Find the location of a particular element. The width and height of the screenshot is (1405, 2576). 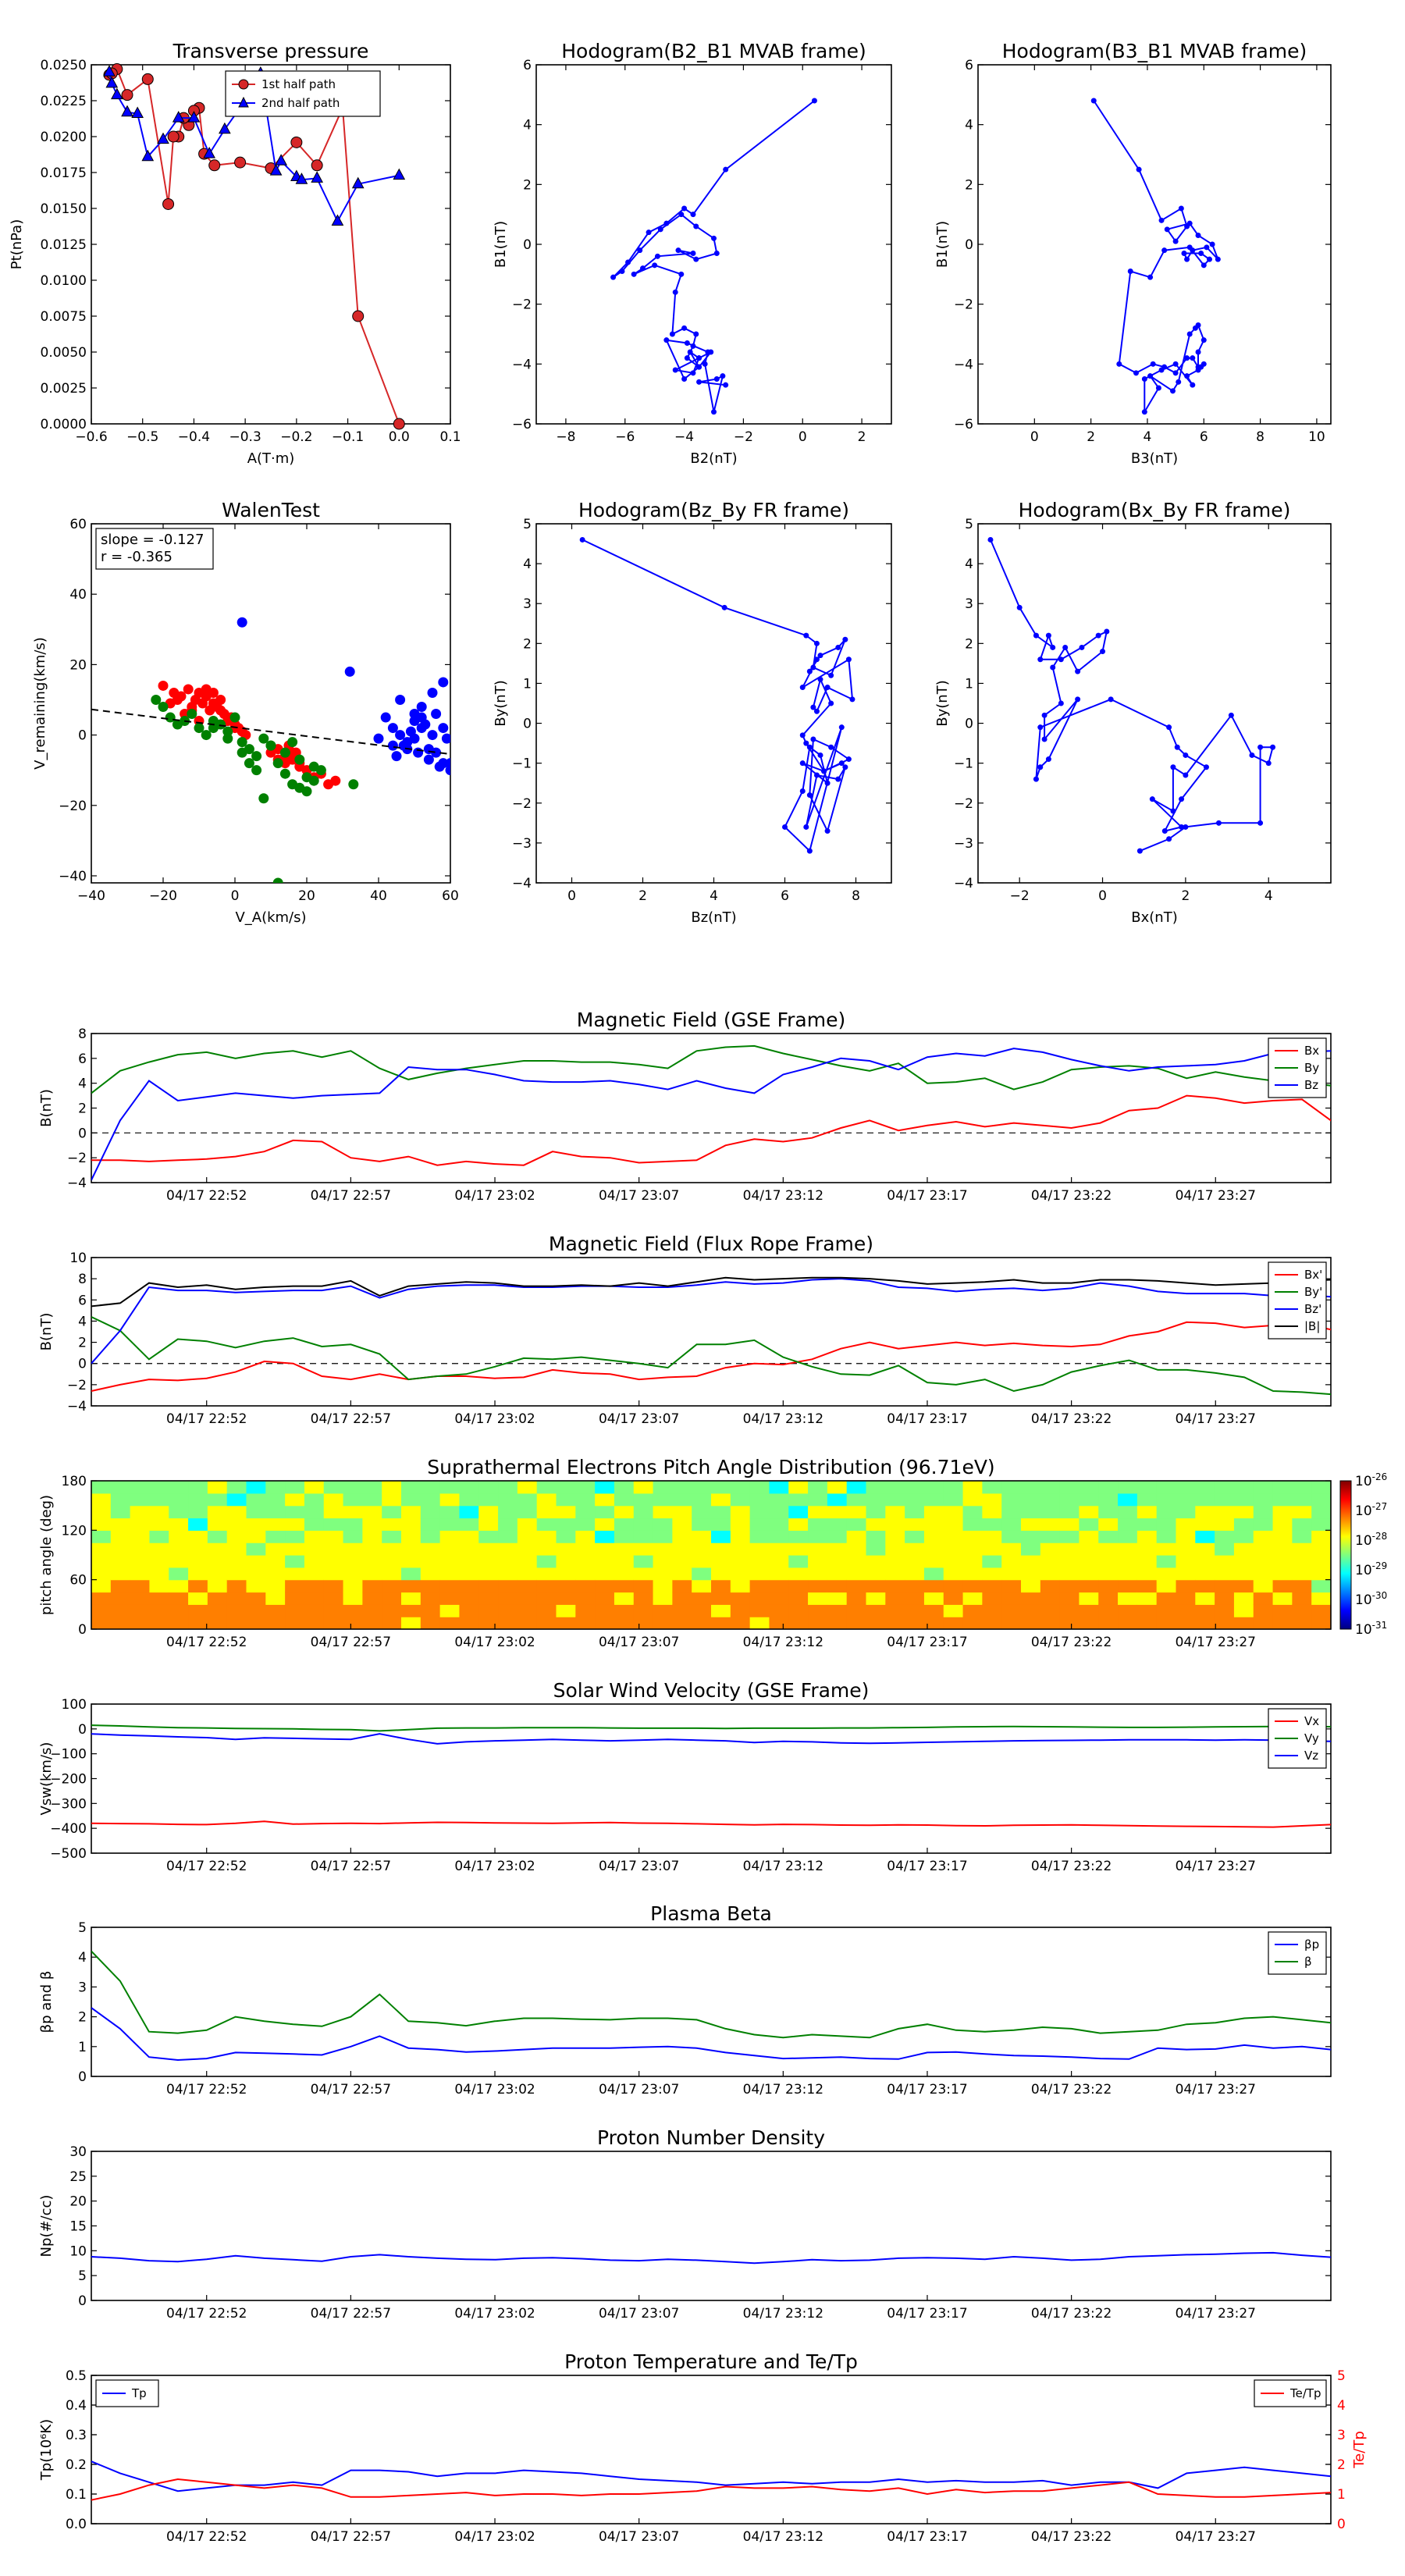

series-line-Bx is located at coordinates (711, 1130).